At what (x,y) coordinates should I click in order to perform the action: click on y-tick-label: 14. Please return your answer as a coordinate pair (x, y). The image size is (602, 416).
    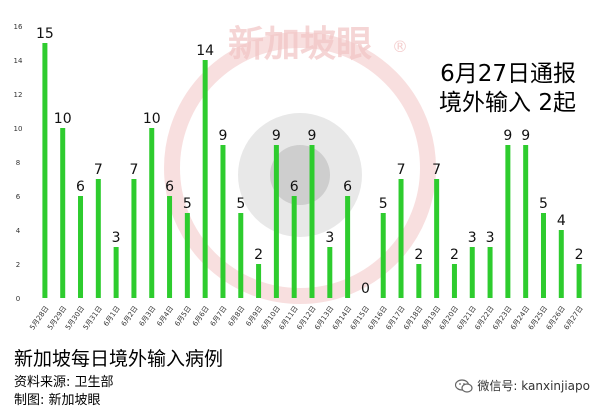
    Looking at the image, I should click on (18, 61).